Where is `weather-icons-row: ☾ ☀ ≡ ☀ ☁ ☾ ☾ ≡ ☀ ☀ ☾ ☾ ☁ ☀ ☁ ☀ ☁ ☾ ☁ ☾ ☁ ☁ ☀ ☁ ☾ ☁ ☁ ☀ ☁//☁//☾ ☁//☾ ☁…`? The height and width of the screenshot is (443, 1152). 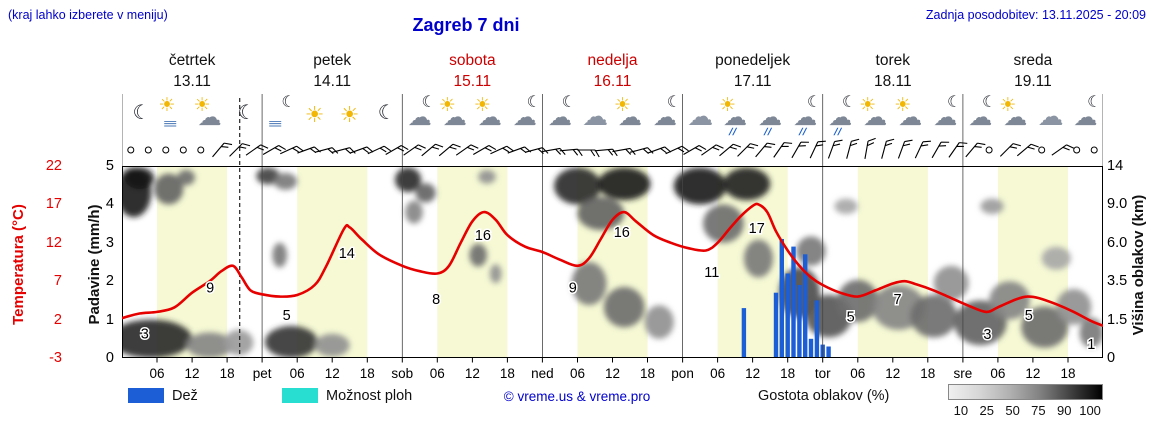 weather-icons-row: ☾ ☀ ≡ ☀ ☁ ☾ ☾ ≡ ☀ ☀ ☾ ☾ ☁ ☀ ☁ ☀ ☁ ☾ ☁ ☾ ☁ ☁ ☀ ☁ ☾ ☁ ☁ ☀ ☁//☁//☾ ☁//☾ ☁… is located at coordinates (612, 117).